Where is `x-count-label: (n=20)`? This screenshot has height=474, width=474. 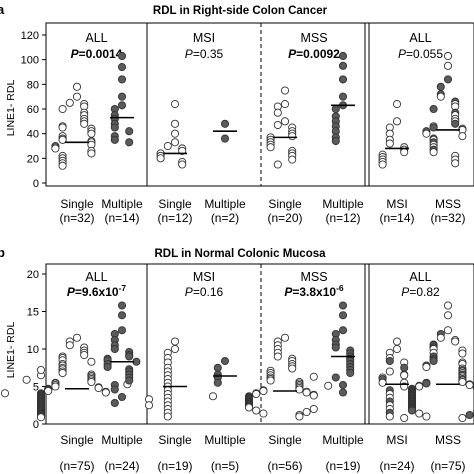 x-count-label: (n=20) is located at coordinates (284, 218).